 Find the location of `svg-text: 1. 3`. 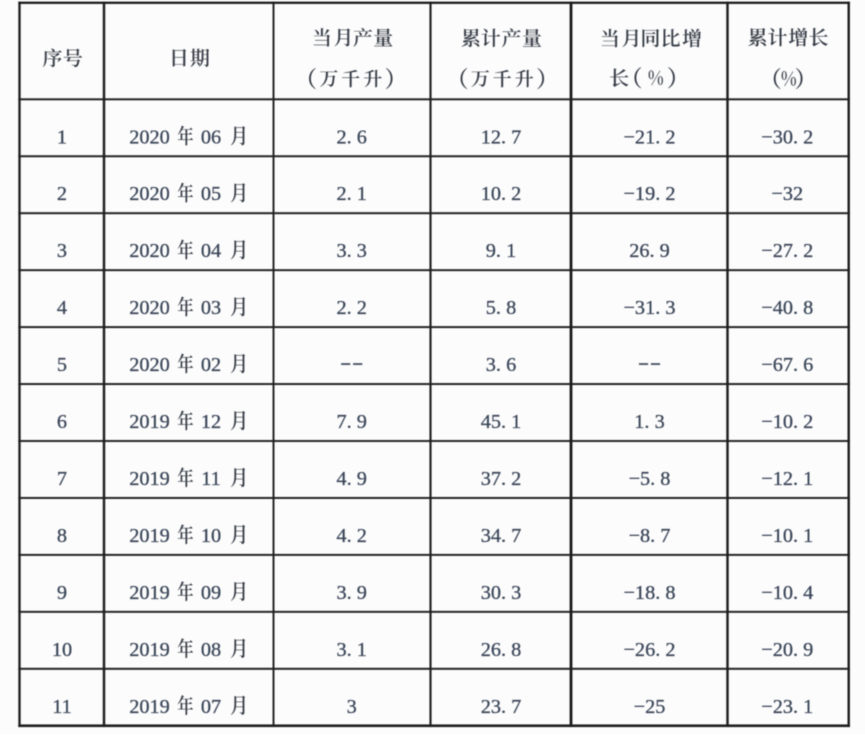

svg-text: 1. 3 is located at coordinates (649, 422).